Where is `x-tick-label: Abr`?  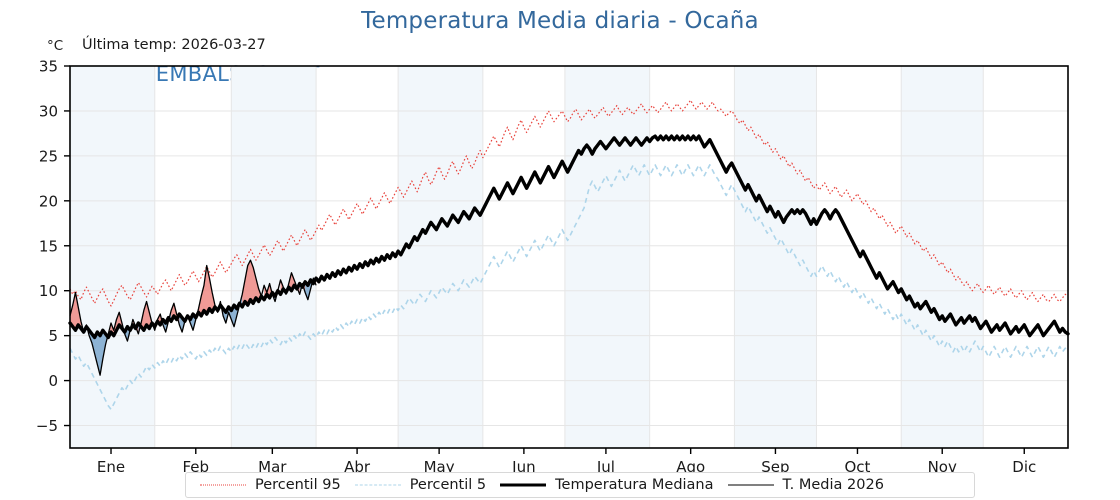
x-tick-label: Abr is located at coordinates (357, 467).